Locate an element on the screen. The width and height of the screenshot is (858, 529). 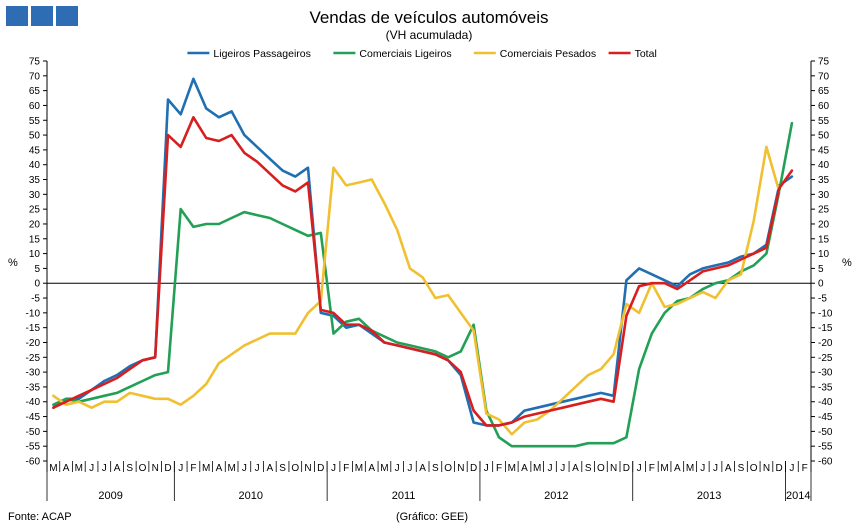
y-tick-label-left: 70 is located at coordinates (35, 76).